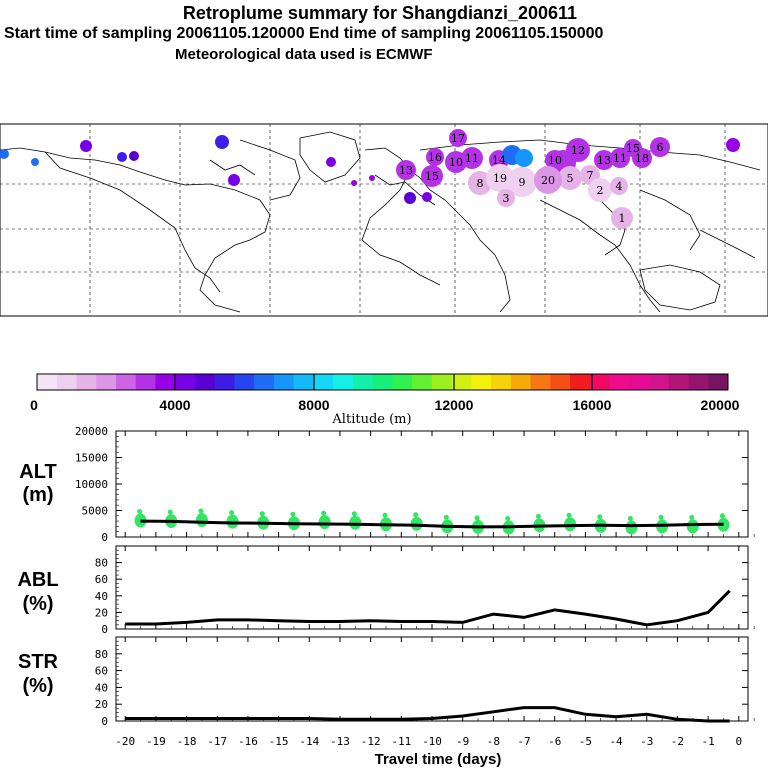  What do you see at coordinates (438, 759) in the screenshot?
I see `x-axis-label: Travel time (days)` at bounding box center [438, 759].